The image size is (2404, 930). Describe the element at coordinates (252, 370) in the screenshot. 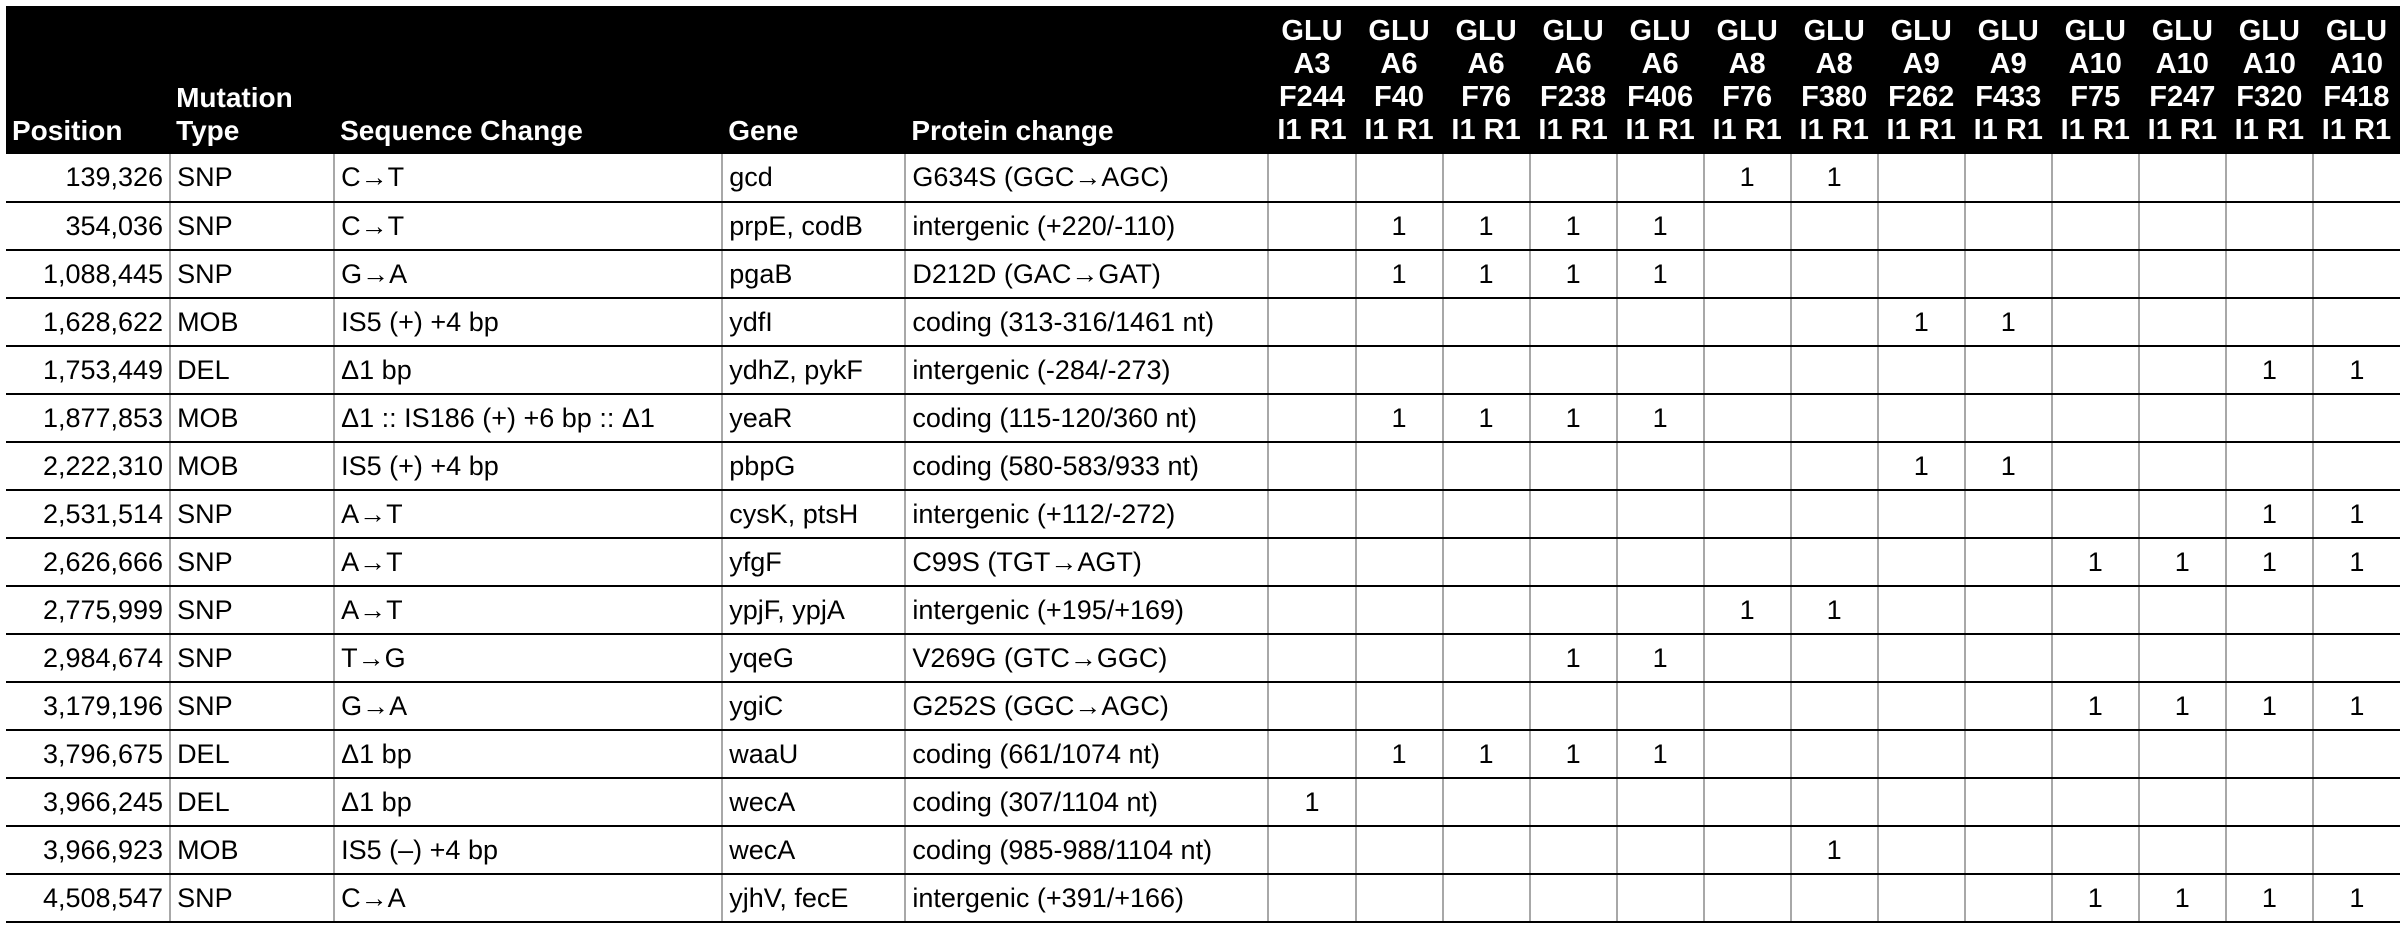

I see `cell-mutation-type: DEL` at that location.